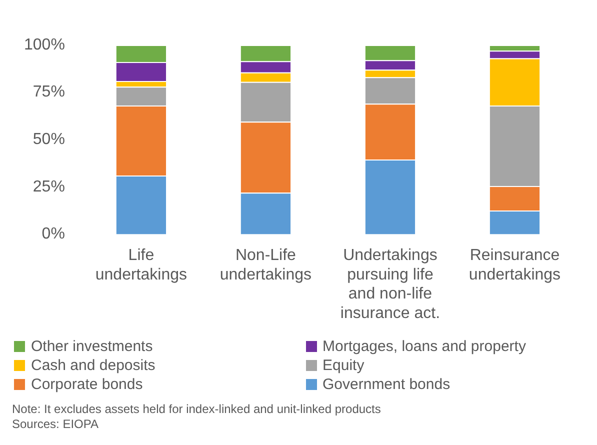  I want to click on legend-label: Cash and deposits, so click(93, 365).